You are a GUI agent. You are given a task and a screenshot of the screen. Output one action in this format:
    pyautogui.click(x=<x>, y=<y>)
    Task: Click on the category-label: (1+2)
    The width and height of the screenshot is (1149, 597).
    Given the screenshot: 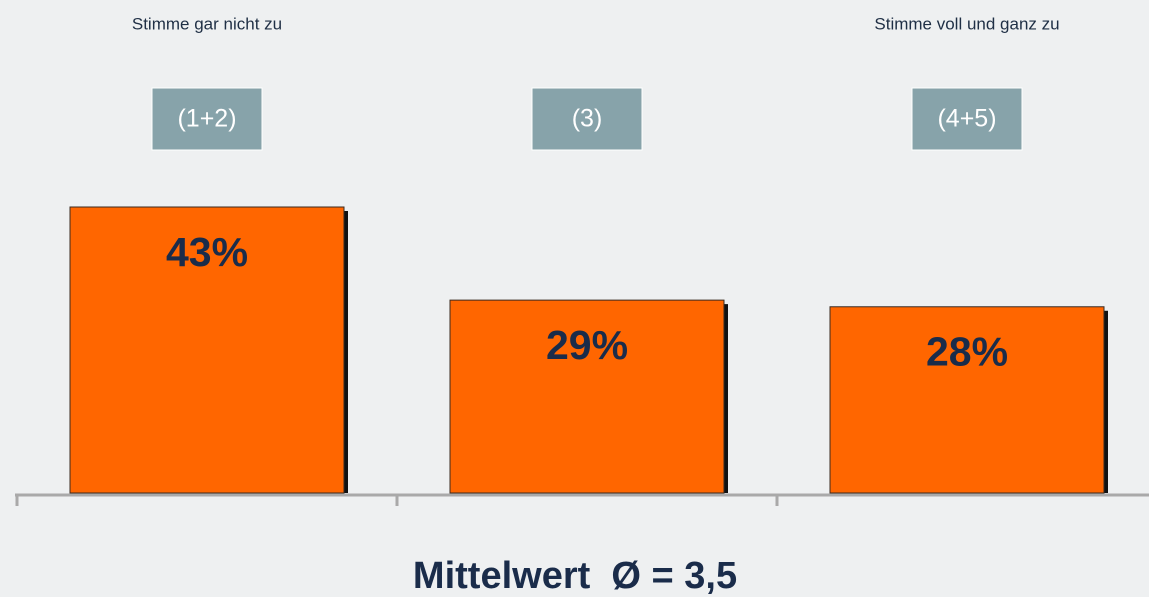 What is the action you would take?
    pyautogui.click(x=206, y=119)
    